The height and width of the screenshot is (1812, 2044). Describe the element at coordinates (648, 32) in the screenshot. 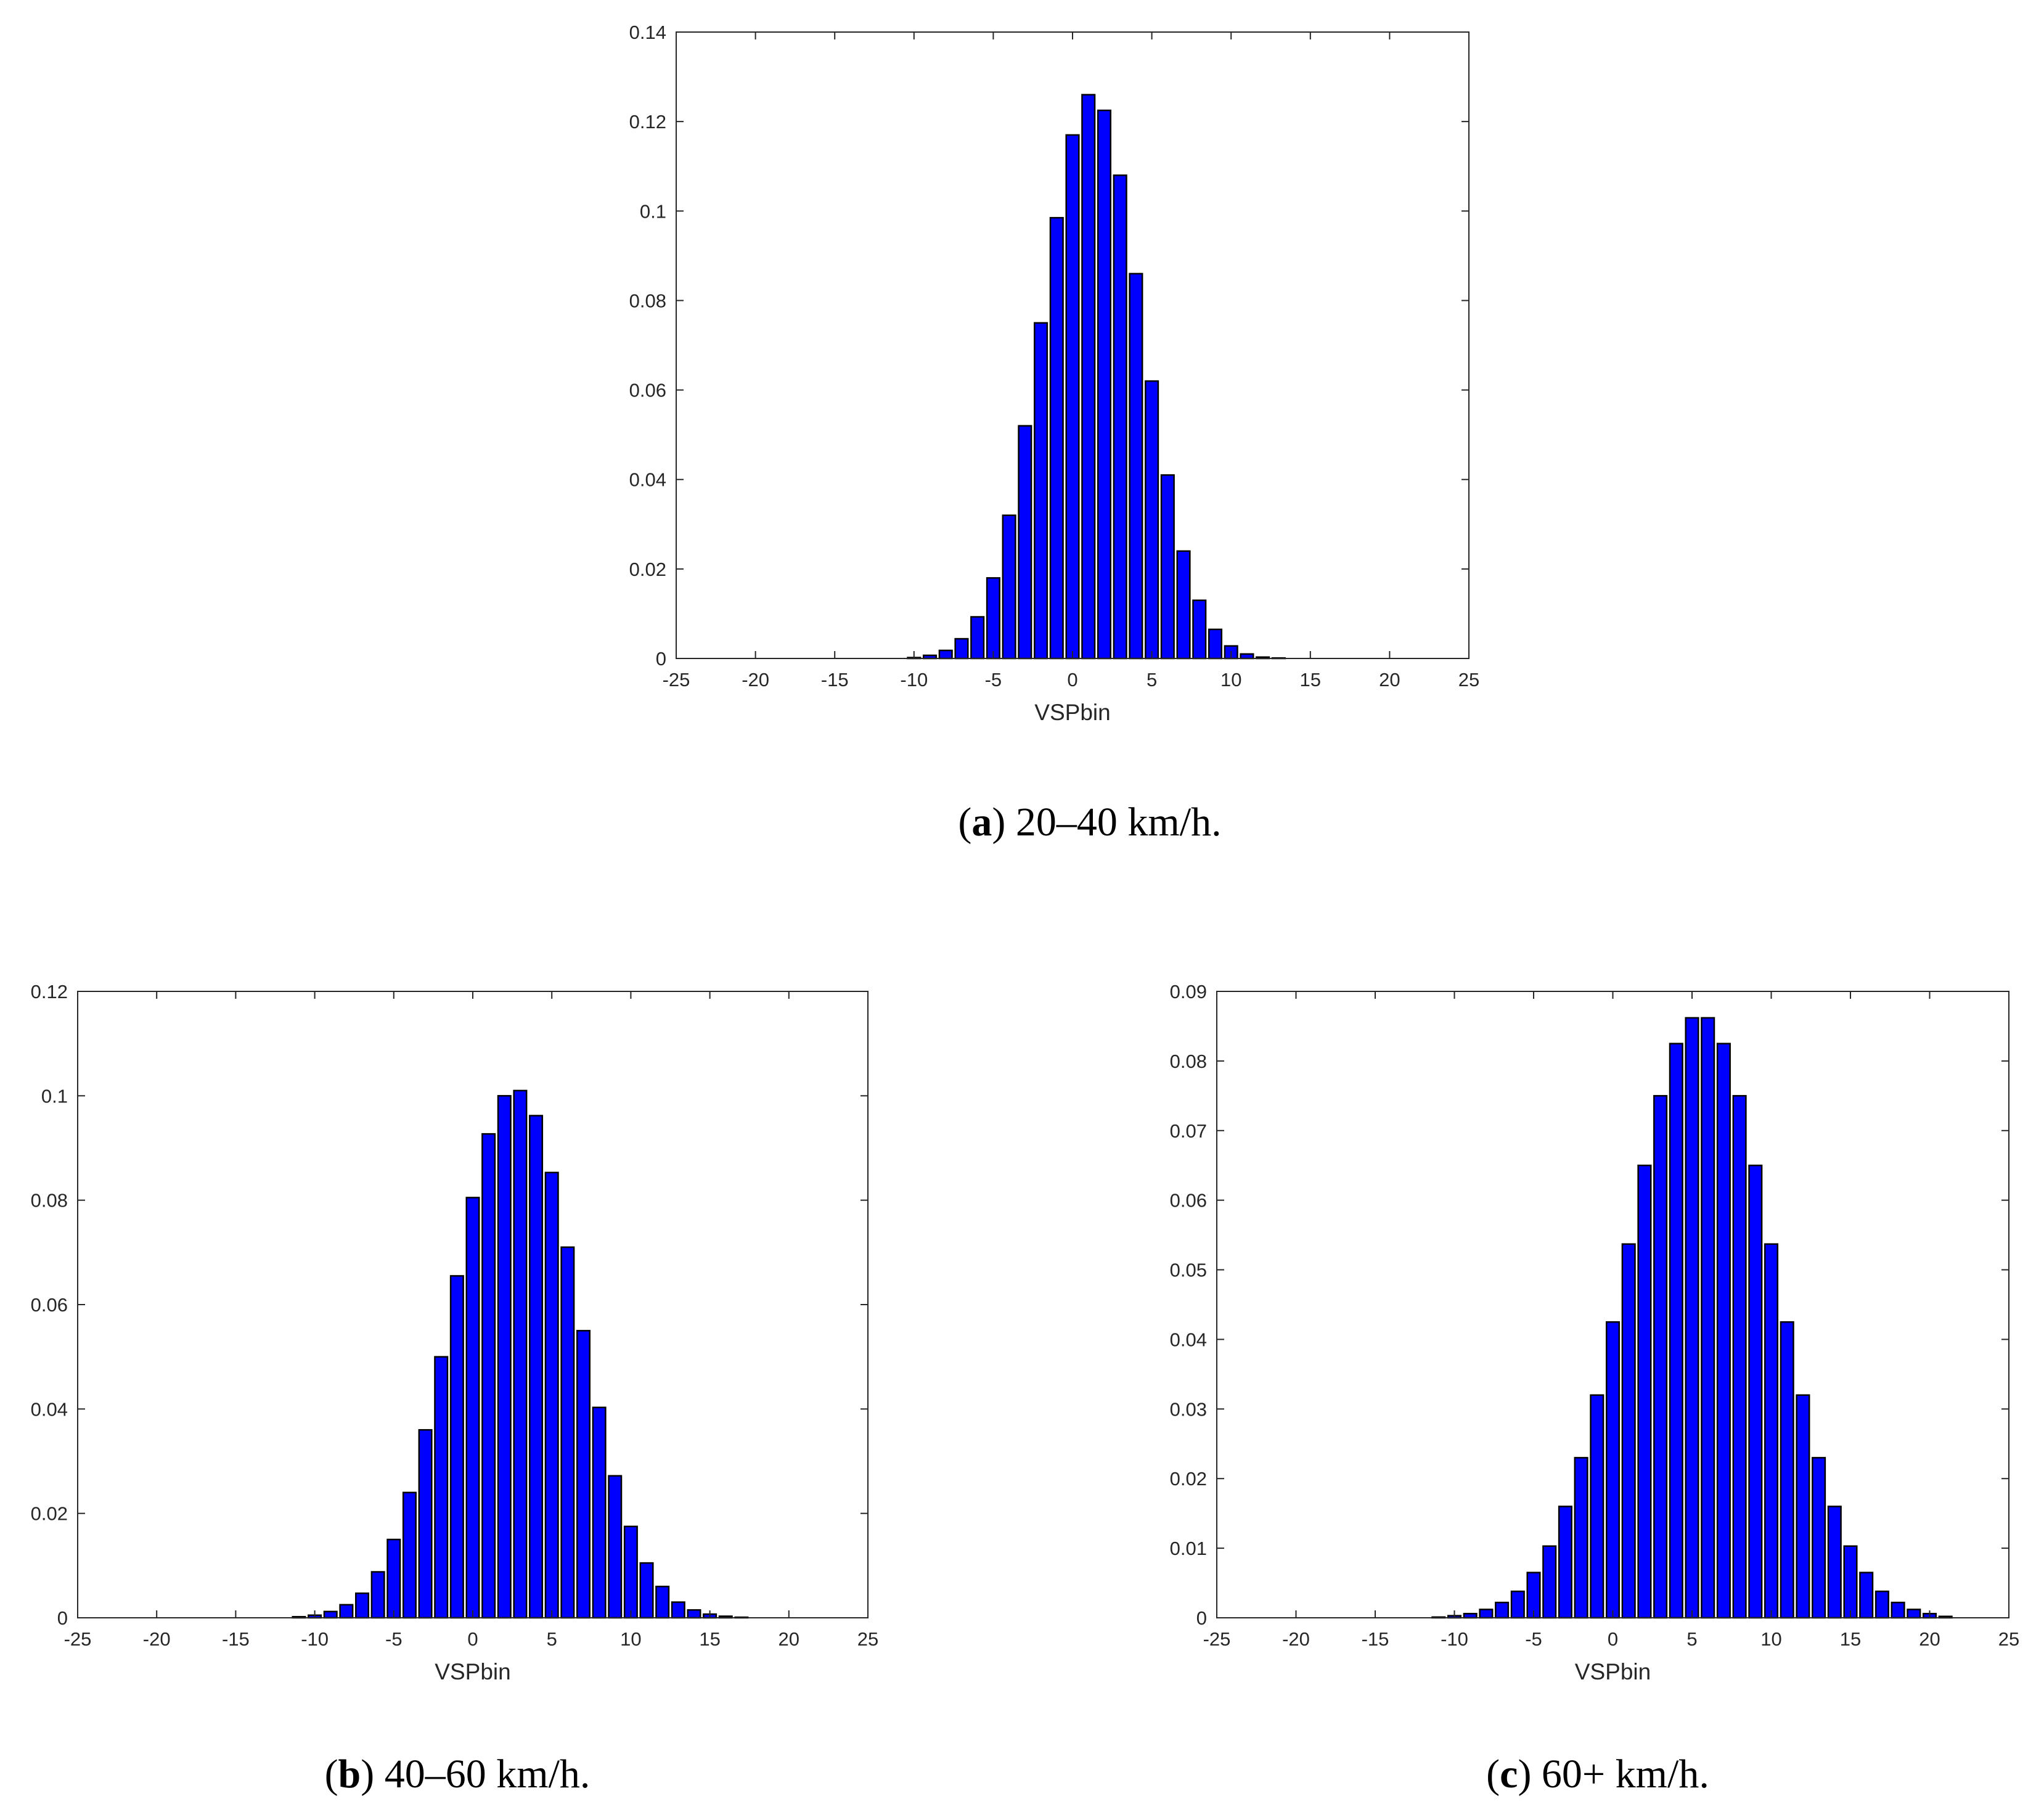

I see `y-tick-label-a: 0.14` at that location.